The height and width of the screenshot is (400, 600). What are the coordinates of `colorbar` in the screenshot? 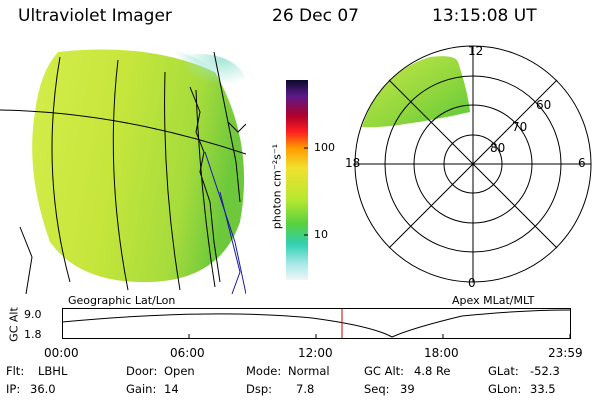 It's located at (297, 180).